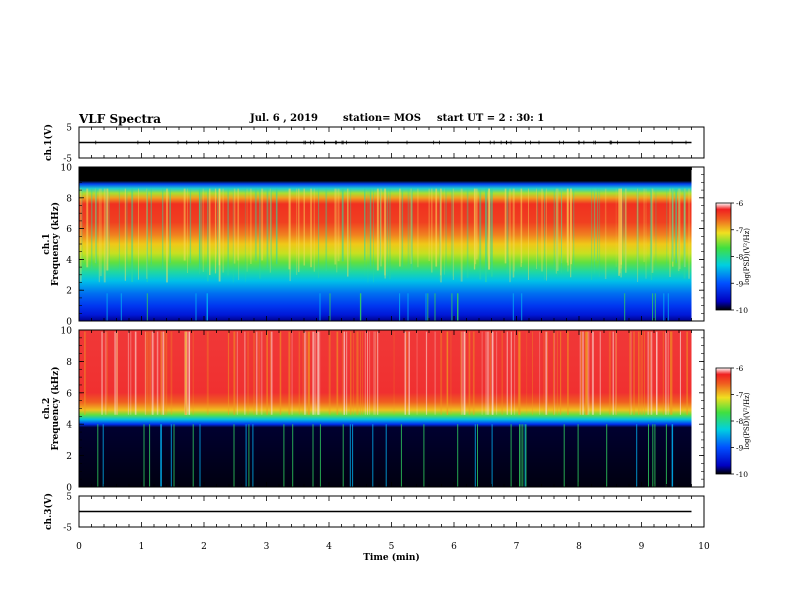 This screenshot has width=792, height=612. Describe the element at coordinates (733, 421) in the screenshot. I see `colorbar-3: -6 -7 -8 -9 -10 log(PSD)(V²/Hz)` at that location.